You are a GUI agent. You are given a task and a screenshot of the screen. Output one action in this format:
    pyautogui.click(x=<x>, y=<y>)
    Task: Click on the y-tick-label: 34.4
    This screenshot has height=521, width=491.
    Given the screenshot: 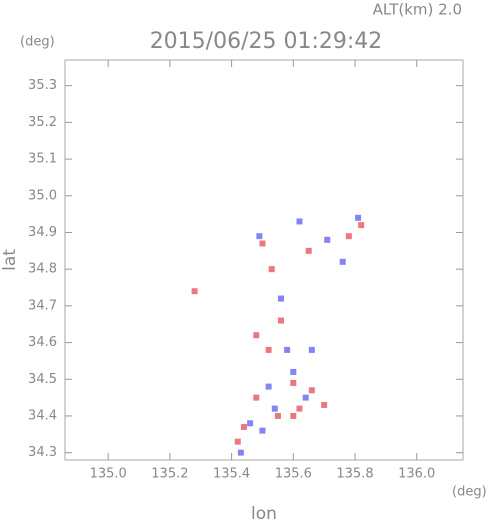 What is the action you would take?
    pyautogui.click(x=42, y=415)
    